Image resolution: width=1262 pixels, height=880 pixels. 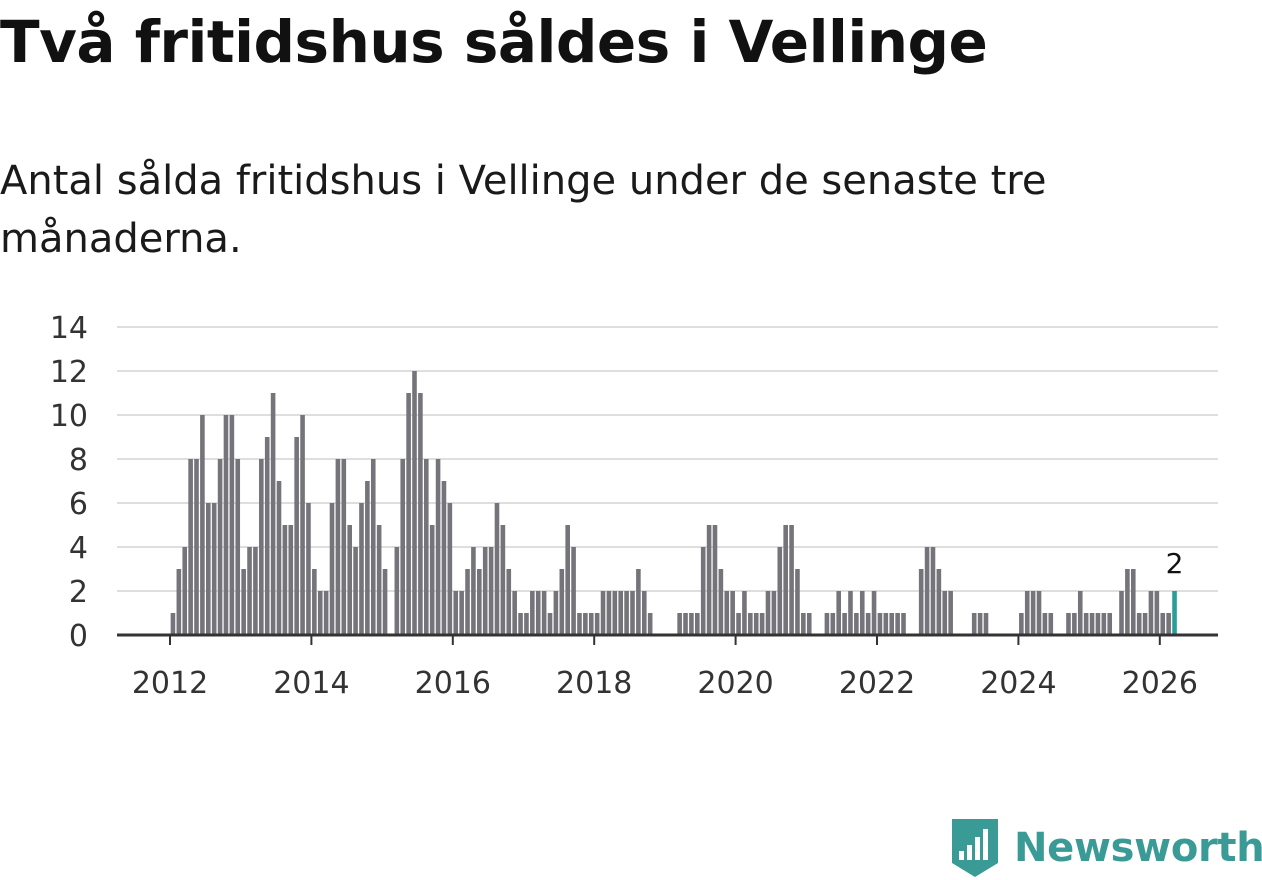 I want to click on y-tick-label: 12, so click(x=69, y=372).